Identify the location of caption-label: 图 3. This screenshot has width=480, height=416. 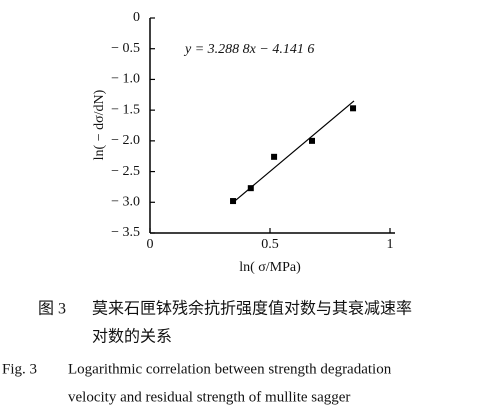
(52, 309).